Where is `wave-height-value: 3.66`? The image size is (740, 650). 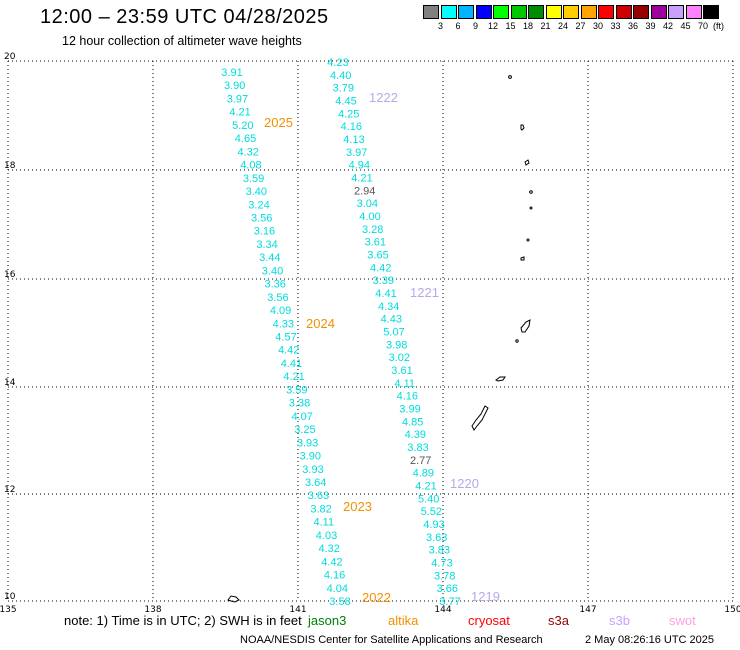
wave-height-value: 3.66 is located at coordinates (447, 589).